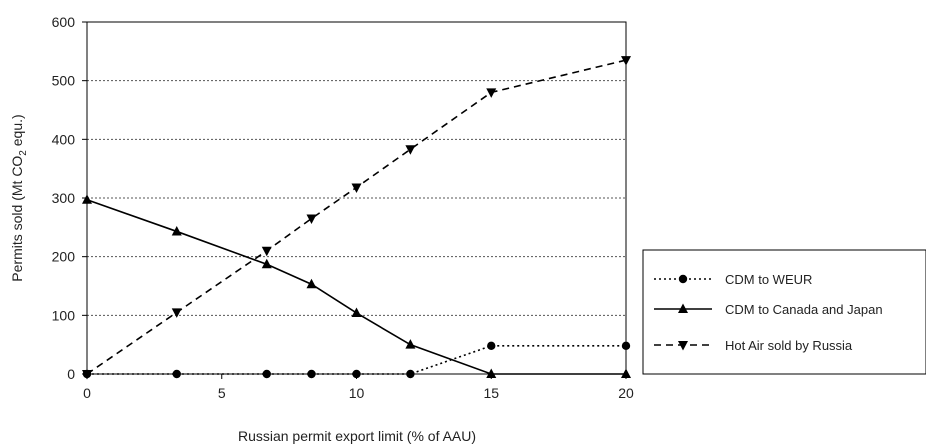 Image resolution: width=926 pixels, height=447 pixels. Describe the element at coordinates (64, 198) in the screenshot. I see `y-tick-label: 300` at that location.